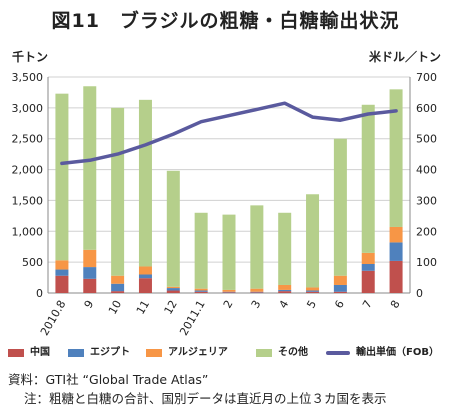 The width and height of the screenshot is (451, 414). What do you see at coordinates (16, 353) in the screenshot?
I see `legend-swatch-china` at bounding box center [16, 353].